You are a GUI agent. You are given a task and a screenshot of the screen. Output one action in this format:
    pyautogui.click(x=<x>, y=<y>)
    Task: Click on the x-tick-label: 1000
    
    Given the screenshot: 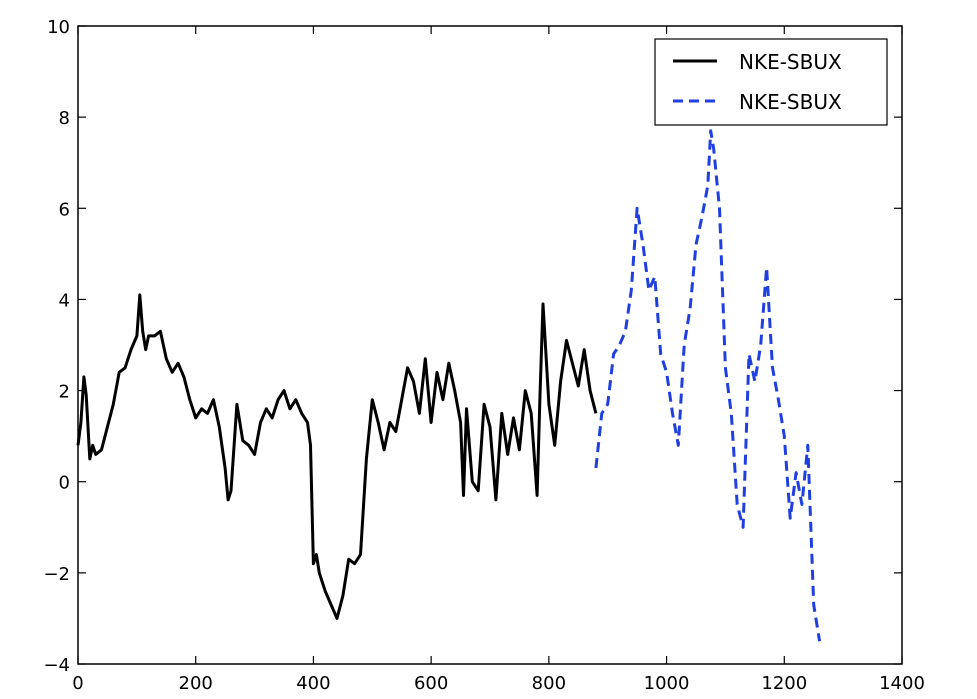 What is the action you would take?
    pyautogui.click(x=667, y=683)
    